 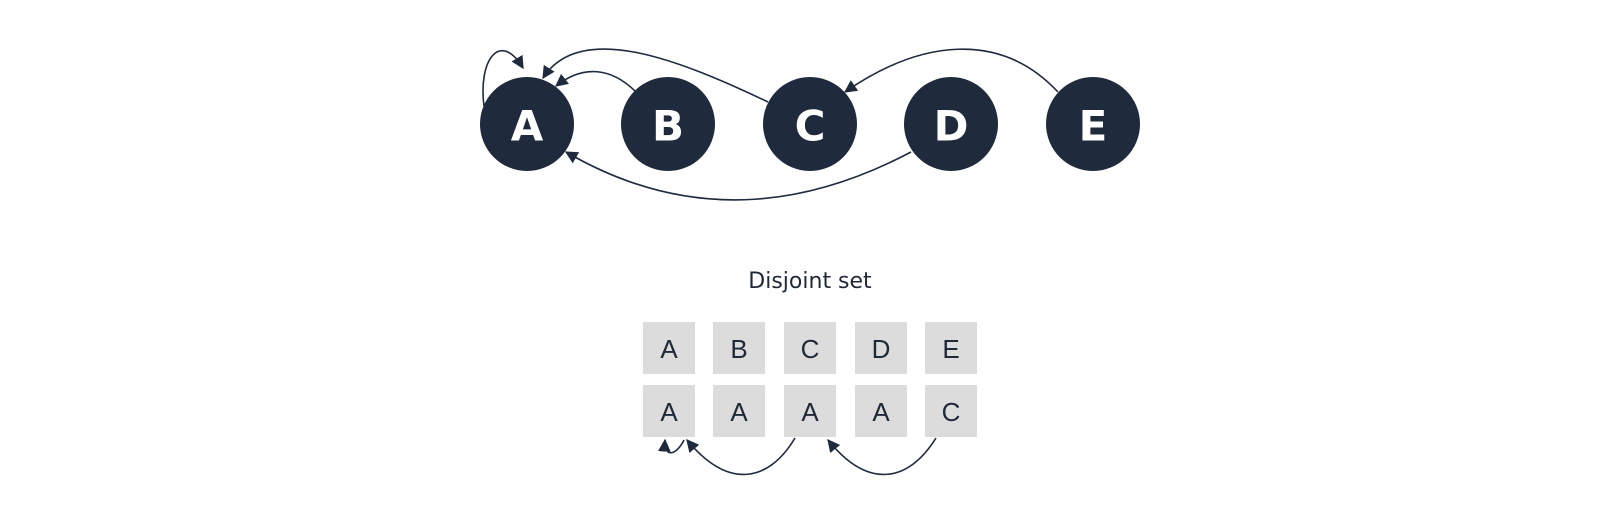 I want to click on parent-cell-a: A, so click(x=669, y=411).